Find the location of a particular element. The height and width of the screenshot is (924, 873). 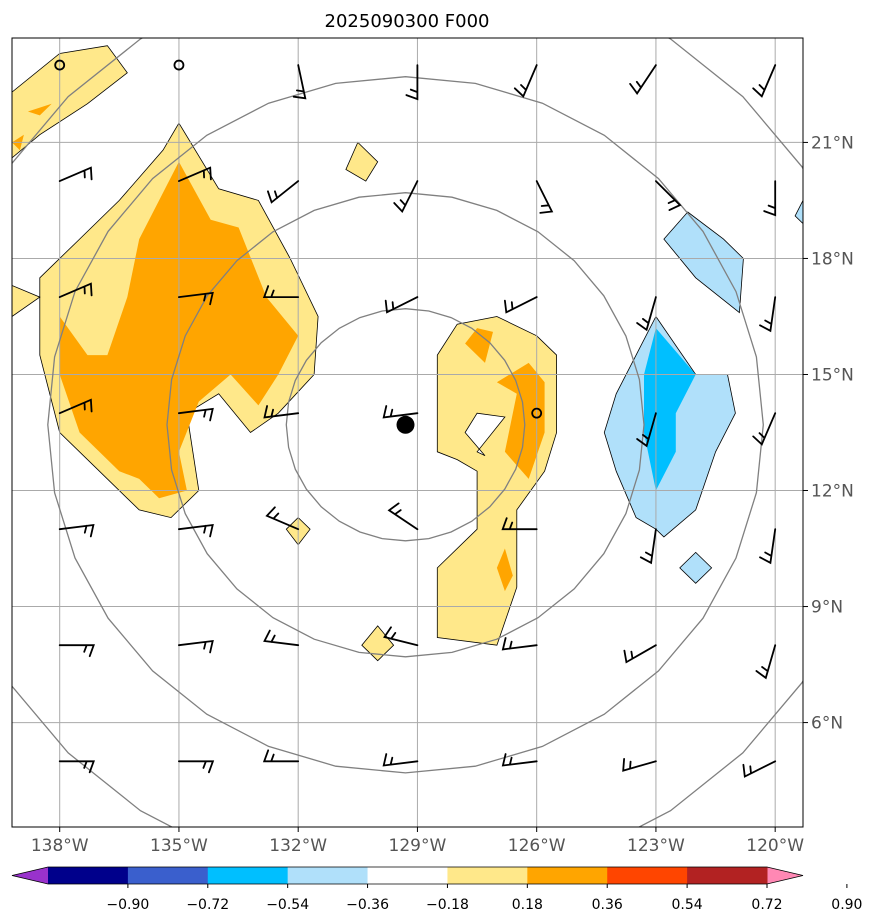

storm-center-marker is located at coordinates (405, 424).